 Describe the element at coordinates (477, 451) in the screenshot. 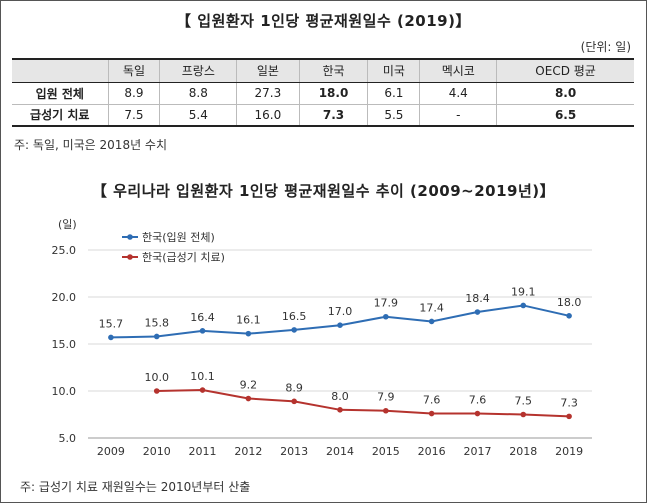

I see `x-tick-label: 2017` at that location.